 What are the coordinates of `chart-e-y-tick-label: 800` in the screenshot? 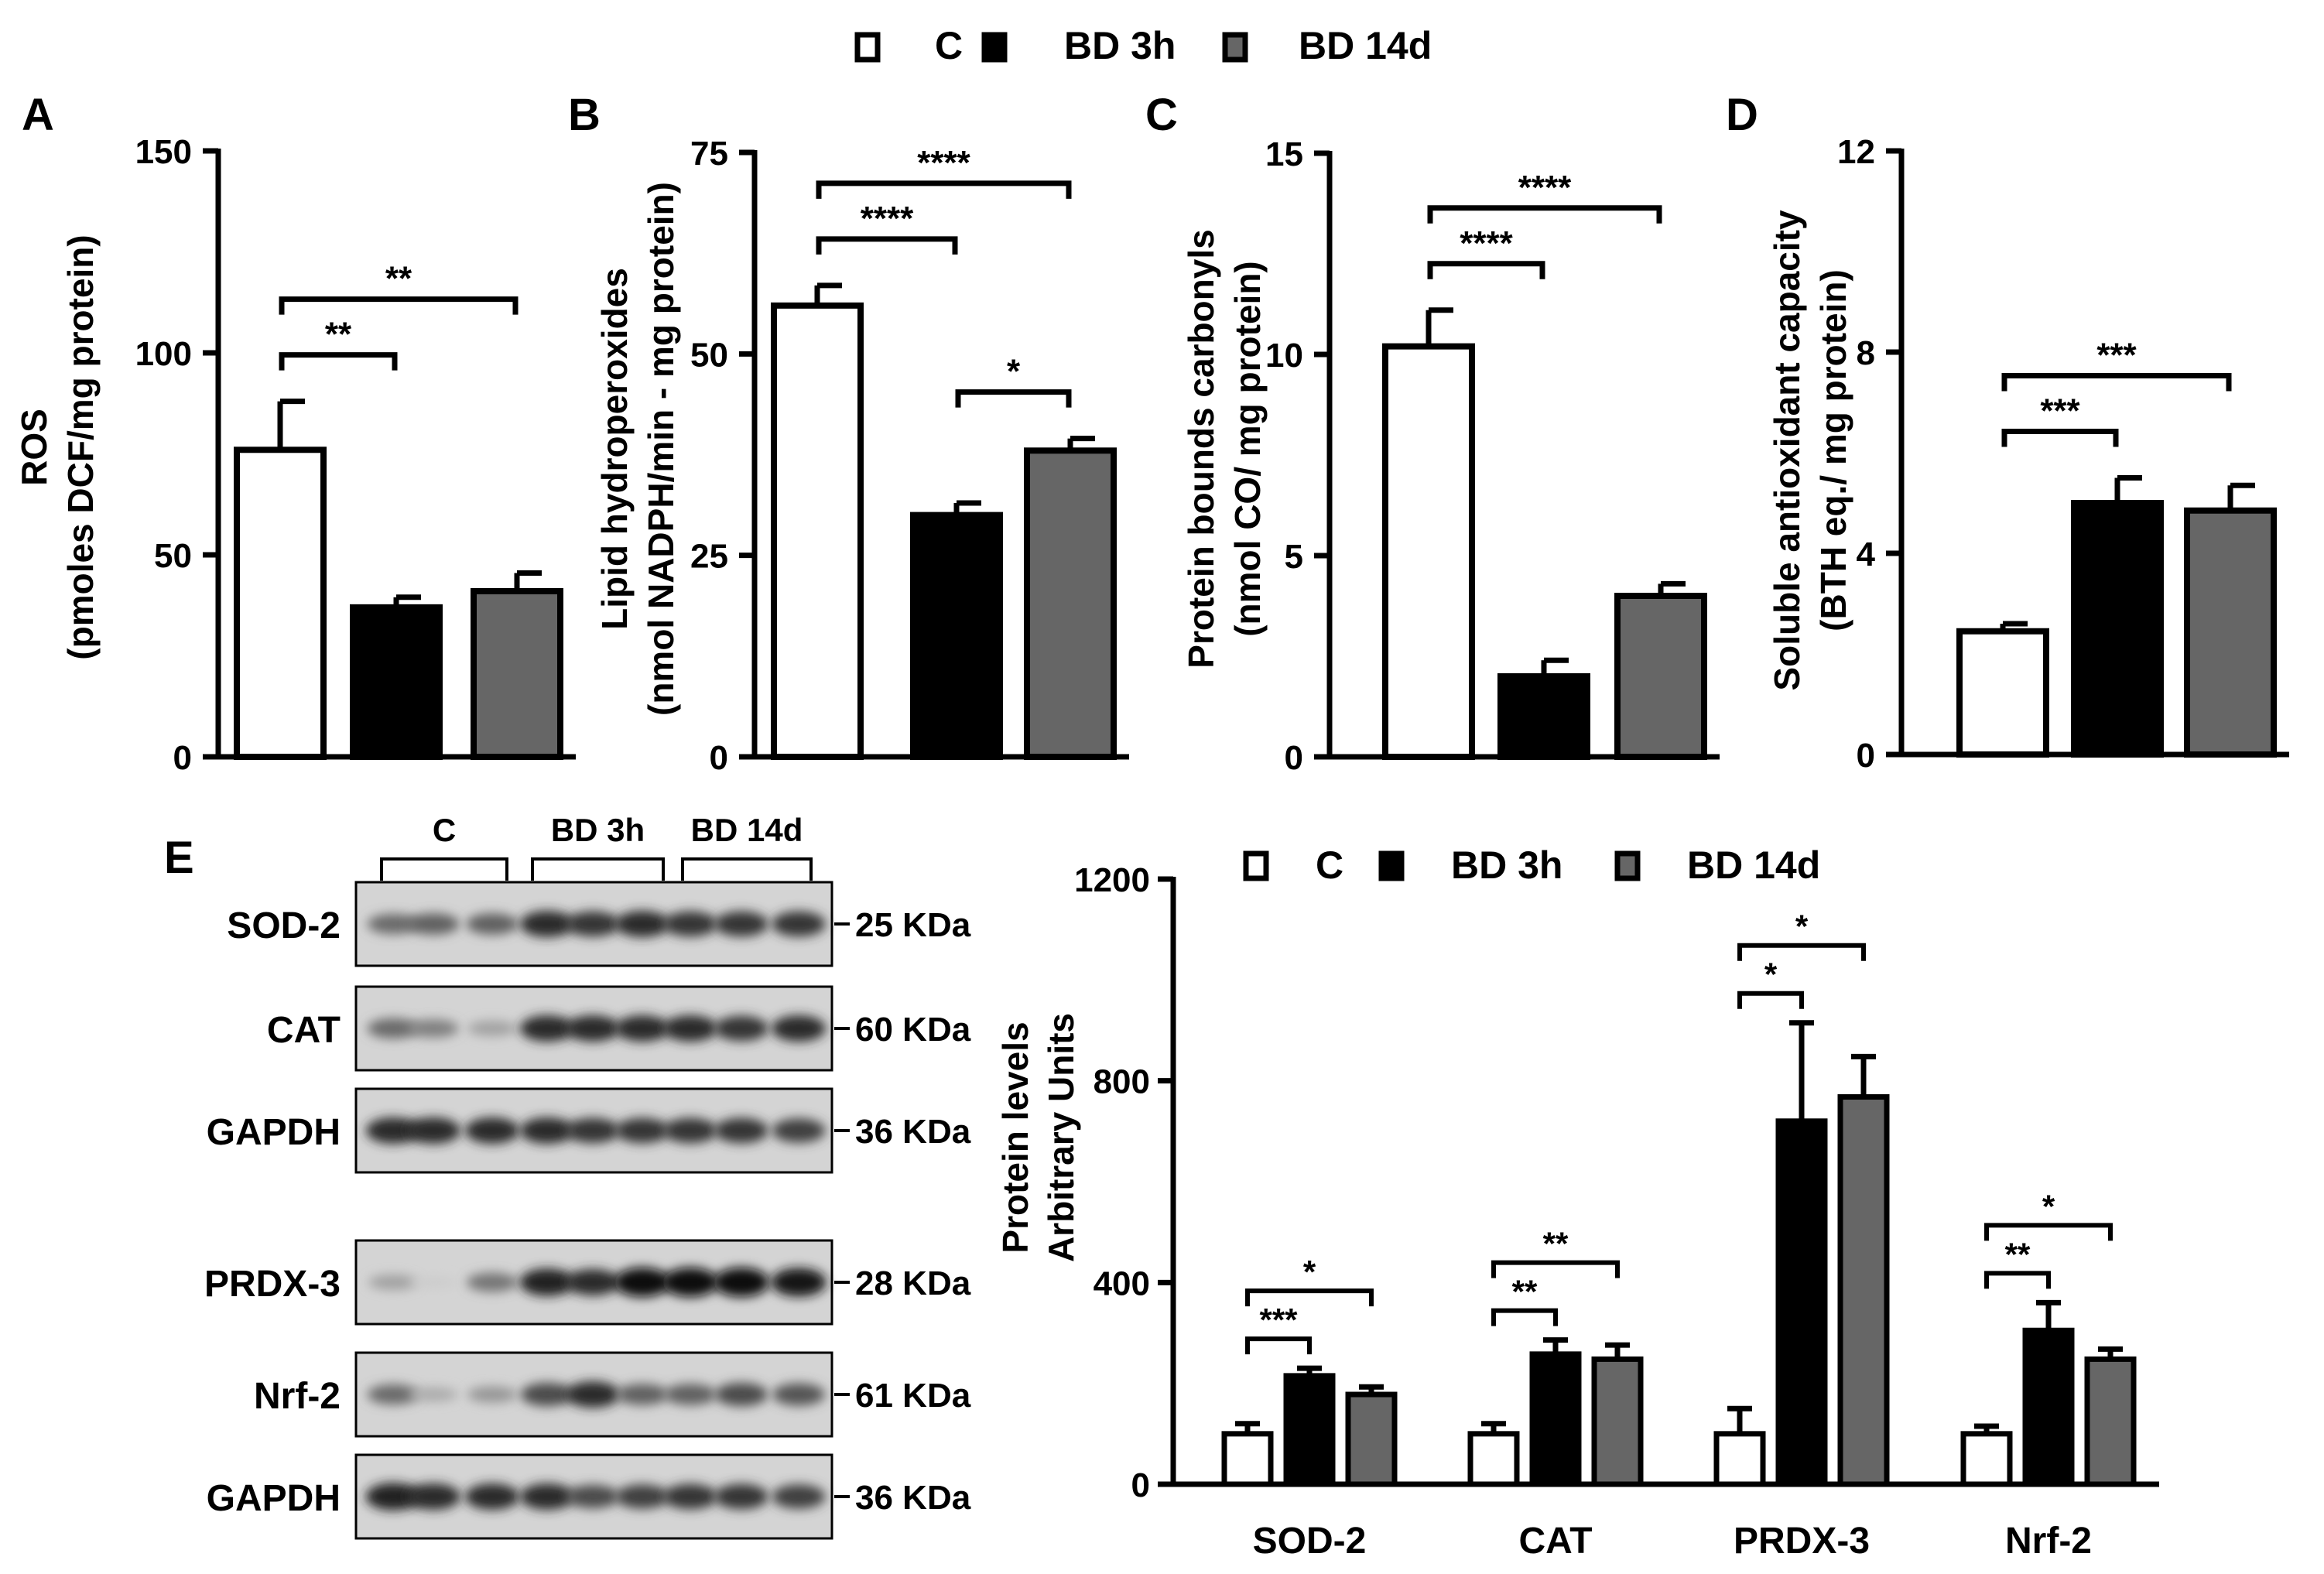 It's located at (1122, 1082).